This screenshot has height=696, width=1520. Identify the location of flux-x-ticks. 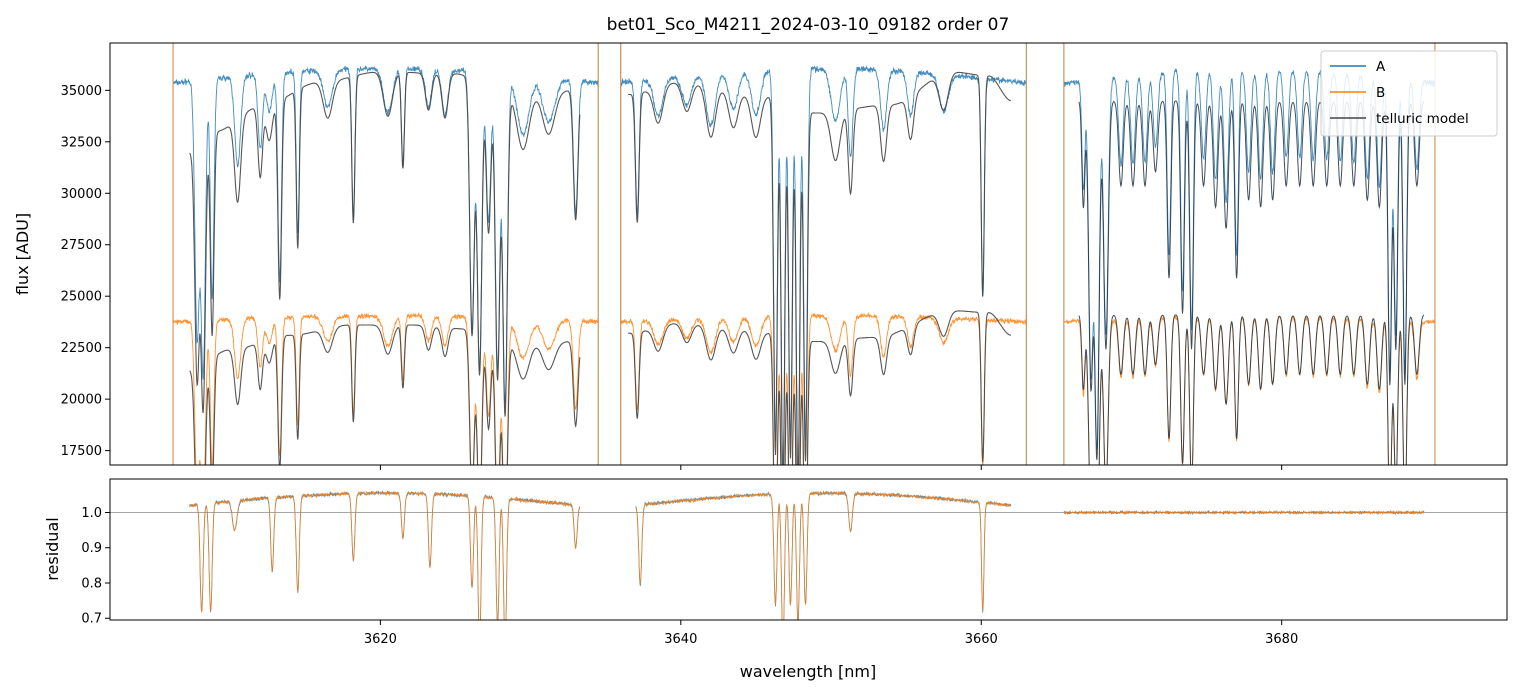
(831, 467).